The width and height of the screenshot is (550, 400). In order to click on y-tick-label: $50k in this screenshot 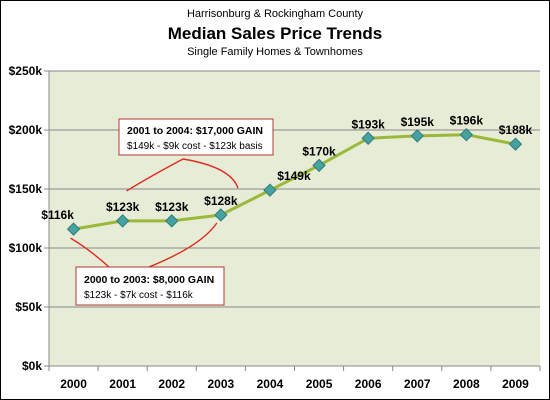, I will do `click(28, 307)`.